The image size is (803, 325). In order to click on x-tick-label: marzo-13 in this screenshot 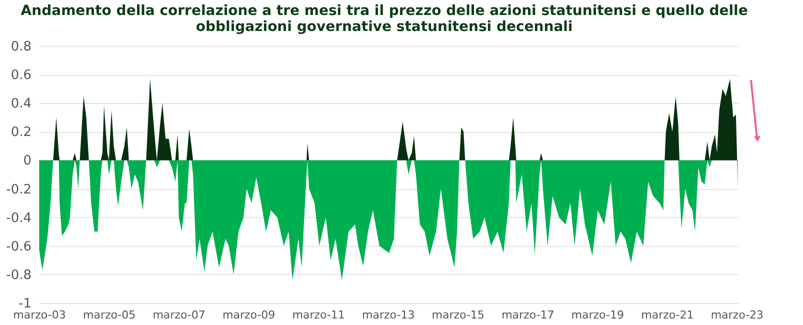, I will do `click(388, 315)`.